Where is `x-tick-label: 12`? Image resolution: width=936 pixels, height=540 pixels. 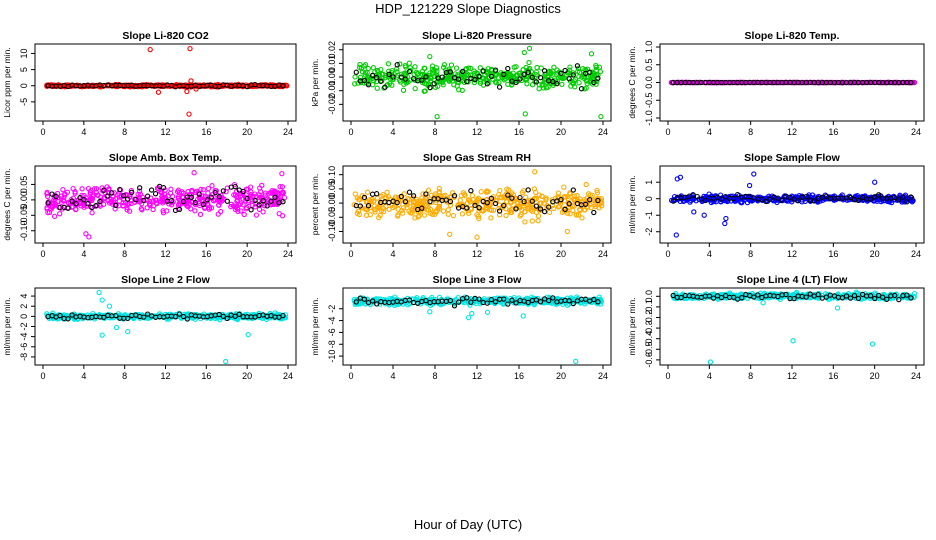
x-tick-label: 12 is located at coordinates (792, 376).